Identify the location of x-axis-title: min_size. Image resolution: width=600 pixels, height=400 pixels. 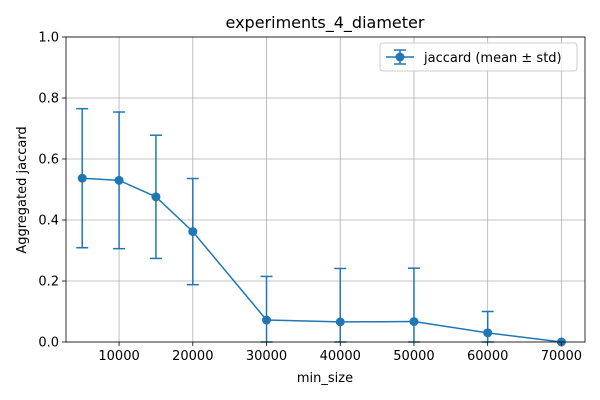
(325, 378).